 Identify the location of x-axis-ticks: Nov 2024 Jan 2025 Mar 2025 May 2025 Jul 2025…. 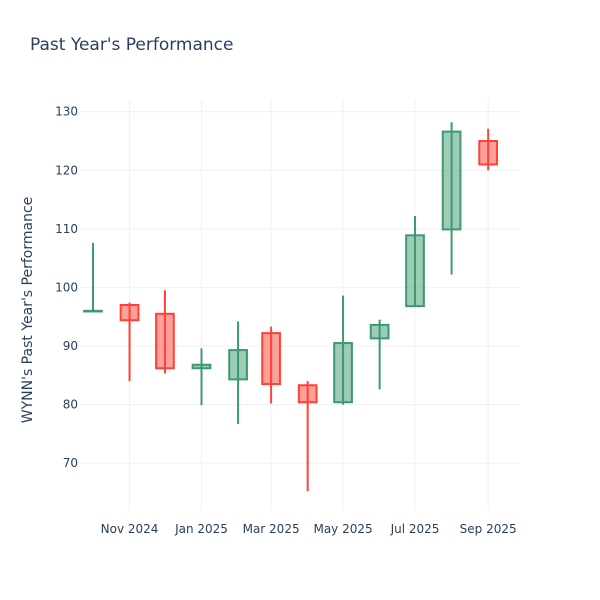
(309, 529).